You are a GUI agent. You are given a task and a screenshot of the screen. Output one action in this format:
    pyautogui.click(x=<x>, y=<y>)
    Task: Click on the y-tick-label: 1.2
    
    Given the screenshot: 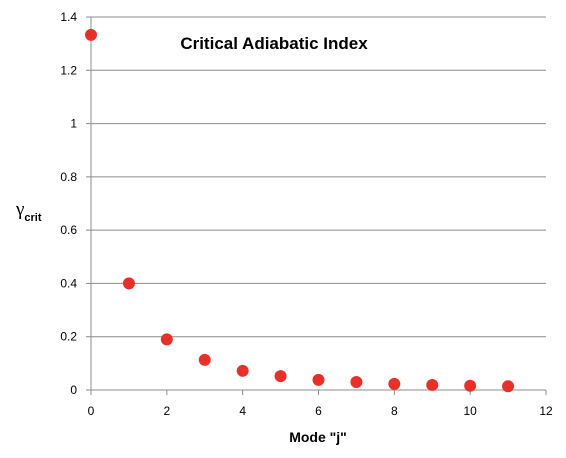 What is the action you would take?
    pyautogui.click(x=68, y=70)
    